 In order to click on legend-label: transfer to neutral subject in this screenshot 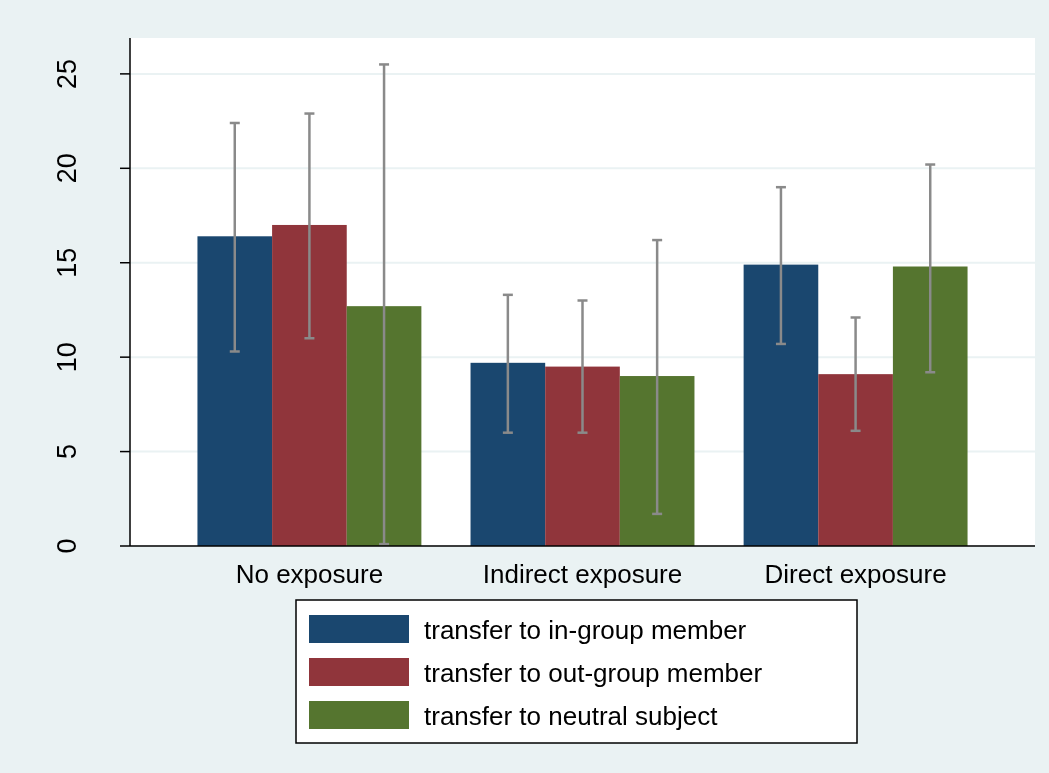, I will do `click(571, 716)`.